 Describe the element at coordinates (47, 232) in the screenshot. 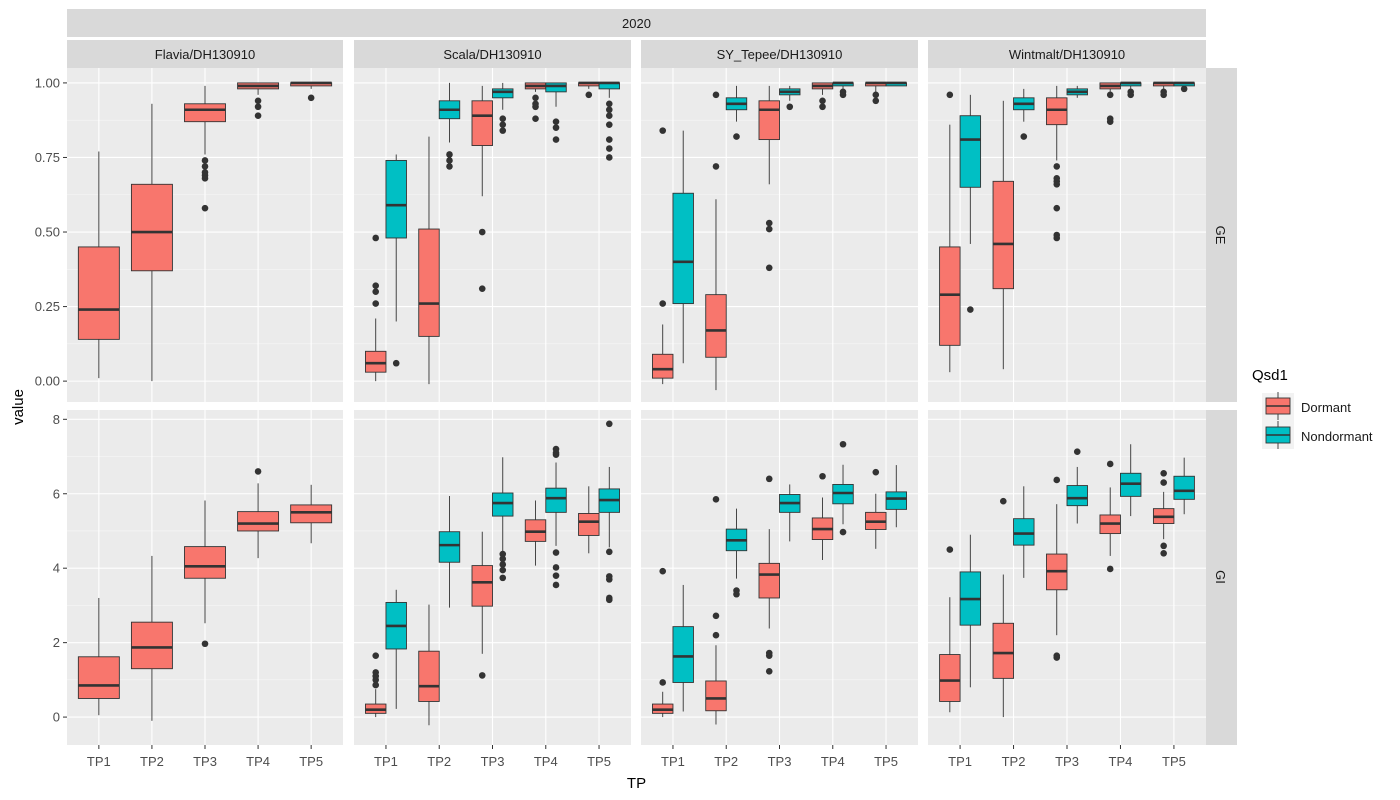

I see `y-tick-label: 0.50` at that location.